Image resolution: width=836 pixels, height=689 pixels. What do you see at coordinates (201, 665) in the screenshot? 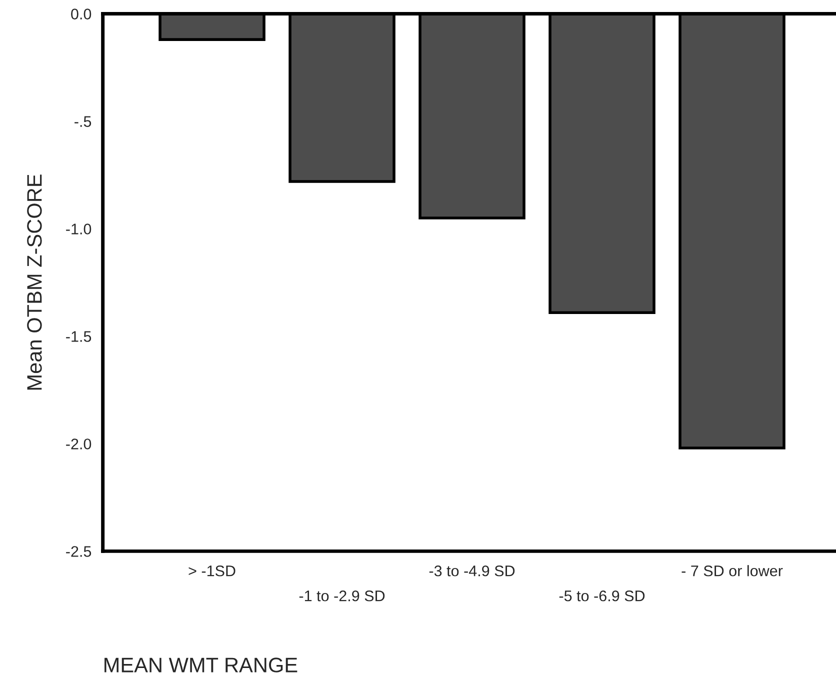
I see `x-axis-title: MEAN WMT RANGE` at bounding box center [201, 665].